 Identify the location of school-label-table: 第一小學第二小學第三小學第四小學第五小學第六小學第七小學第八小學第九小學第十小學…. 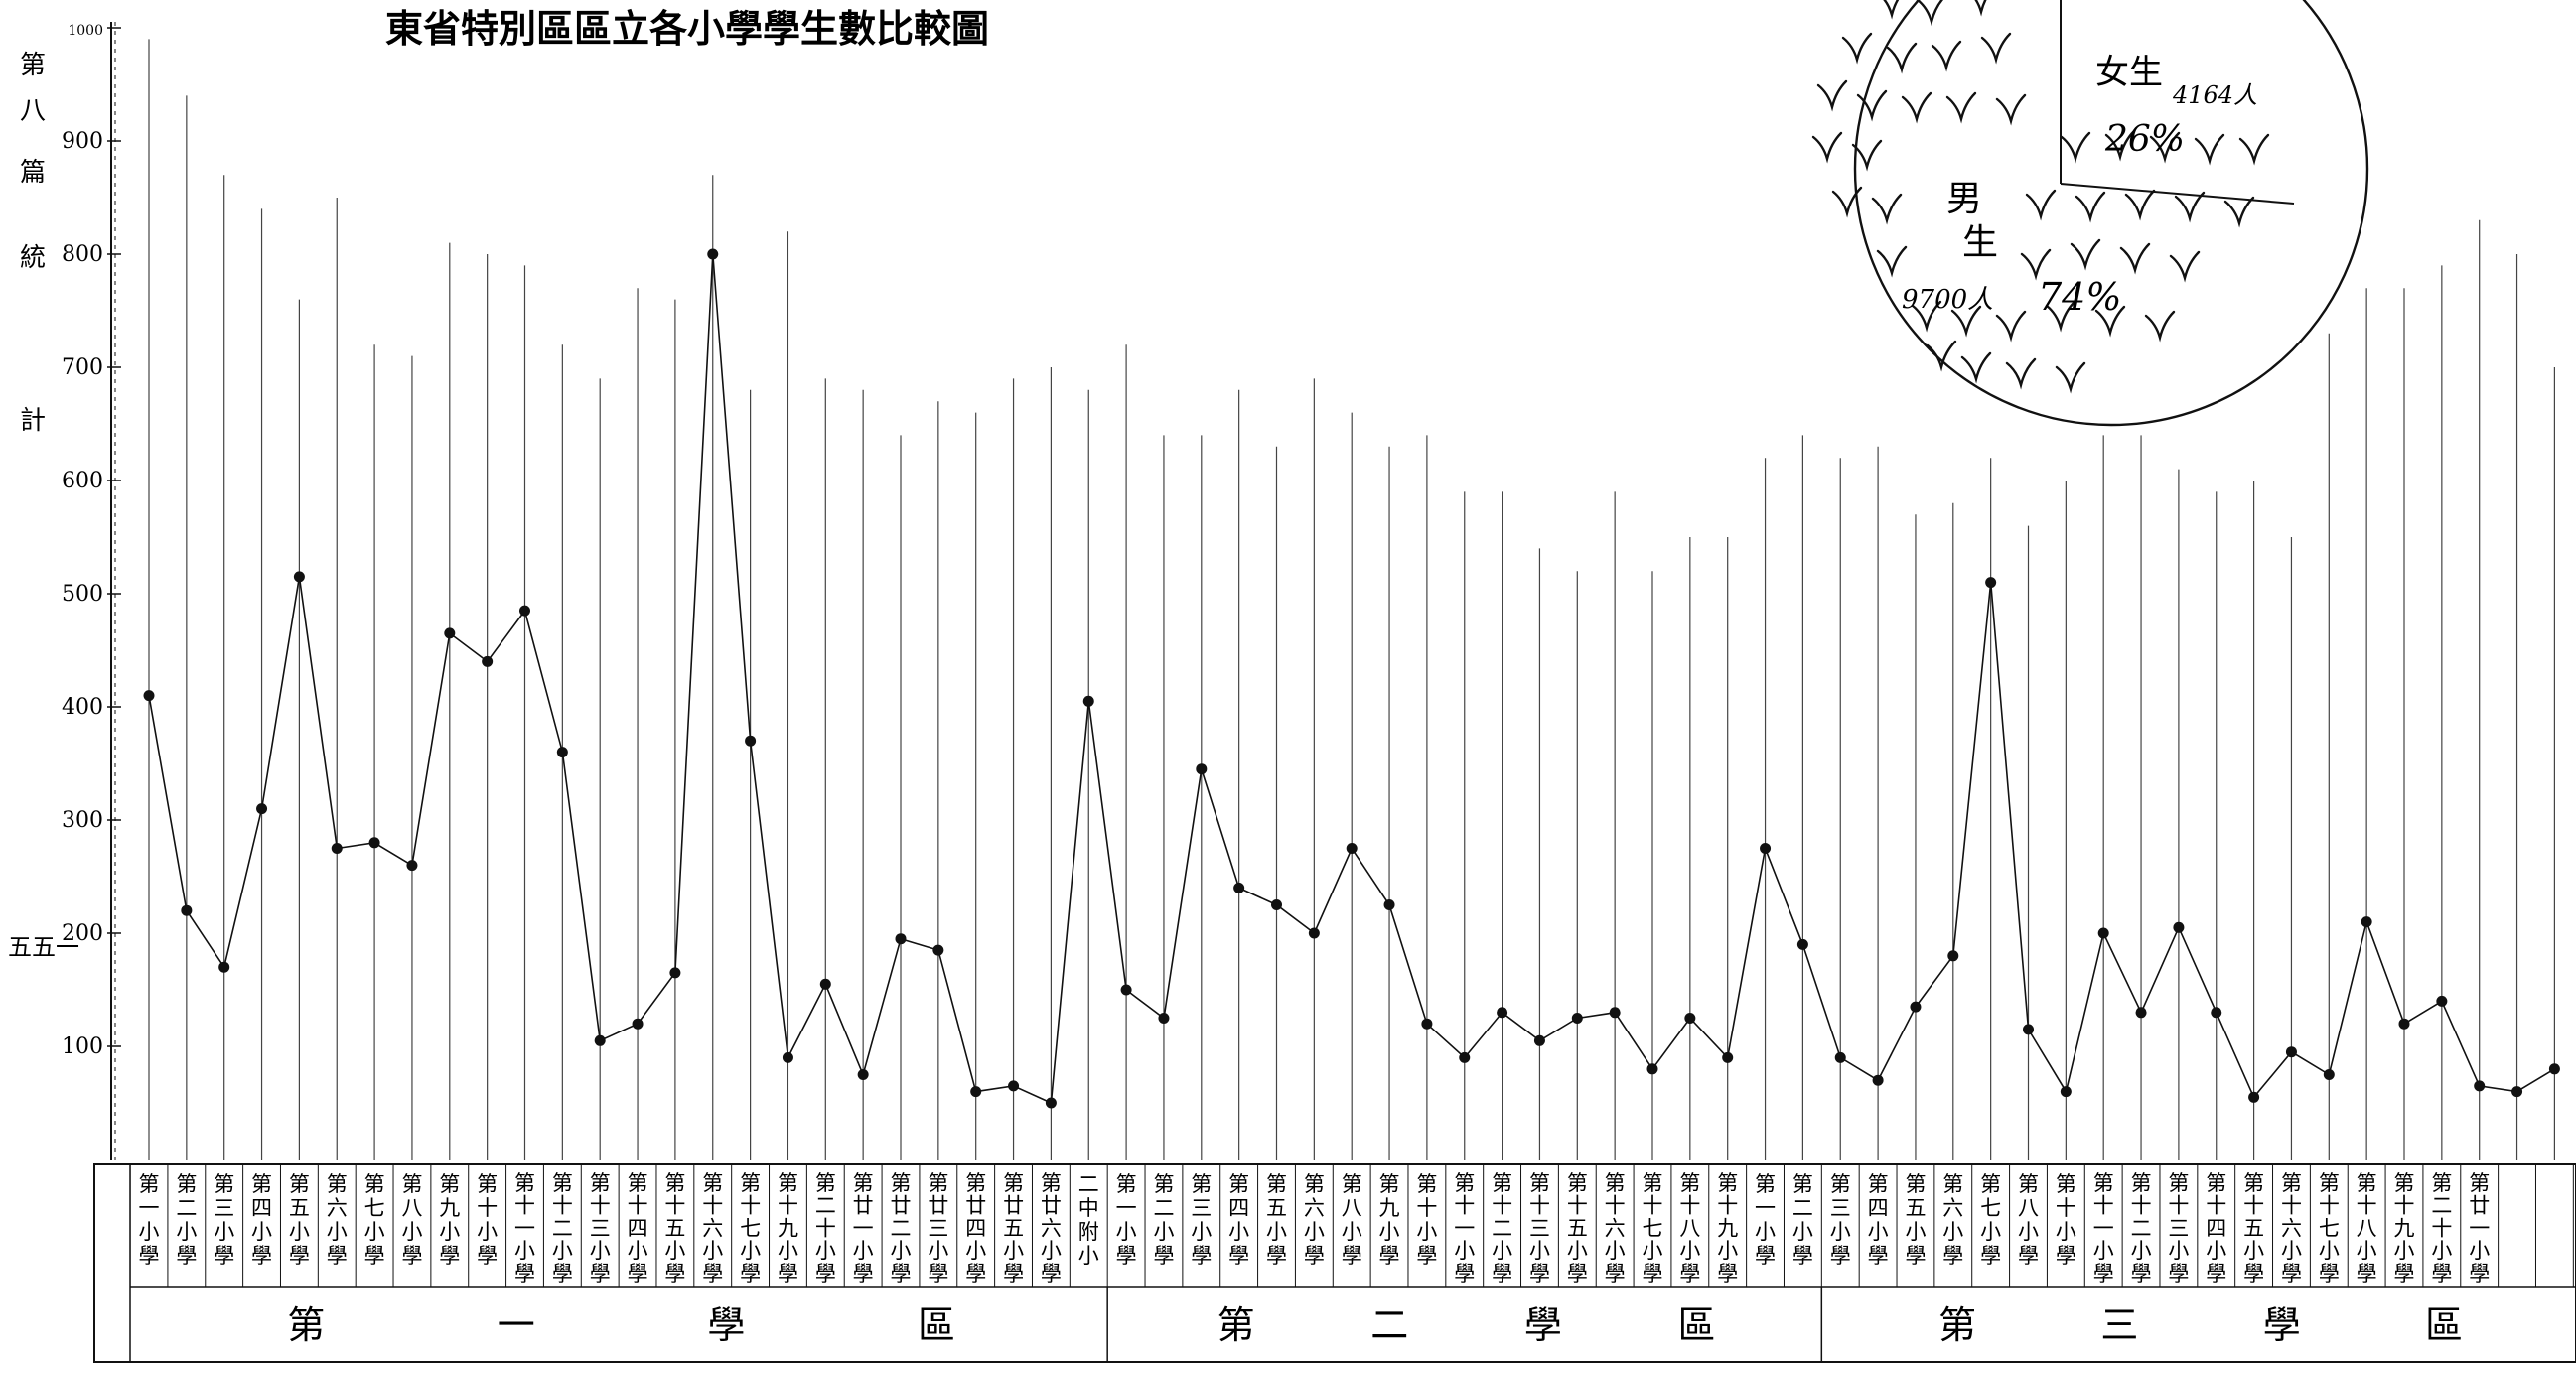
(1334, 1263).